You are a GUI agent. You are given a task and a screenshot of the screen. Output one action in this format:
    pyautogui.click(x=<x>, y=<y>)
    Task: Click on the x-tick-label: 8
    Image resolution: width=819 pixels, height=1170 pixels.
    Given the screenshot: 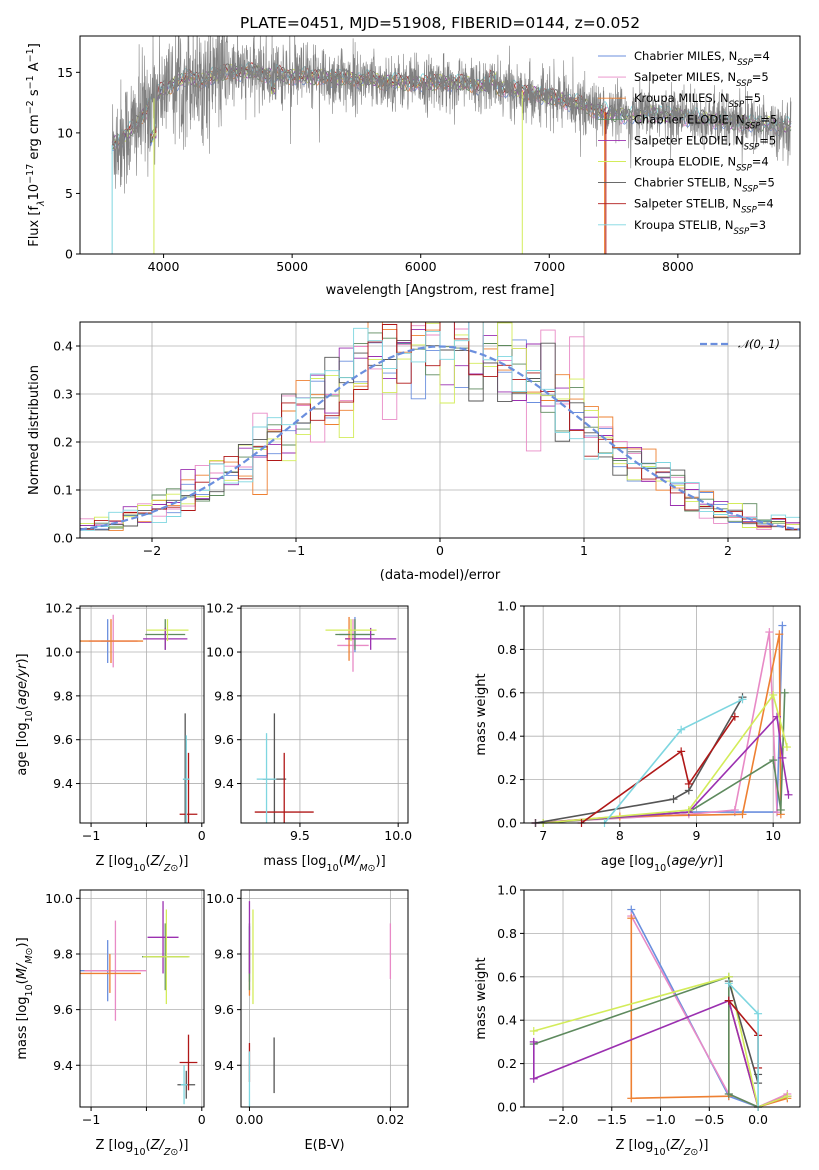 What is the action you would take?
    pyautogui.click(x=620, y=835)
    